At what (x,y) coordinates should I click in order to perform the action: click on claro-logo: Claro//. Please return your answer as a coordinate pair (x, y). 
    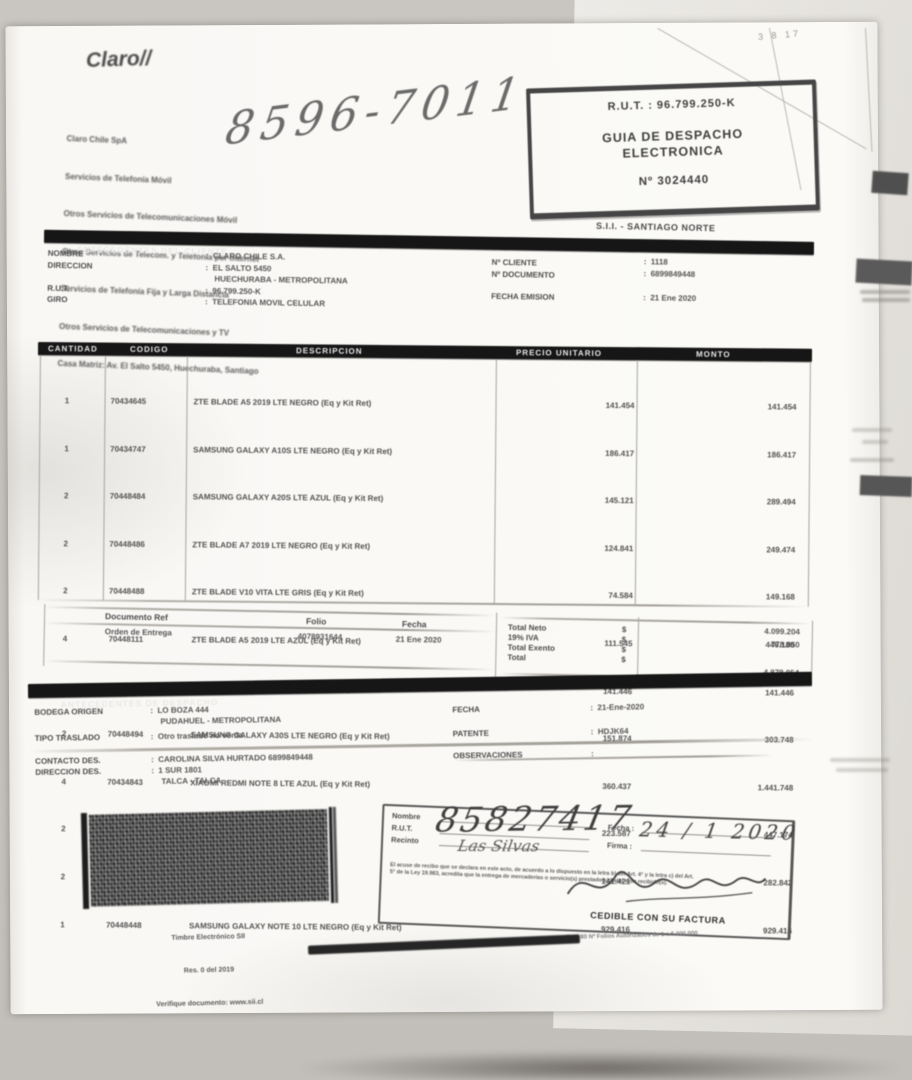
    Looking at the image, I should click on (118, 59).